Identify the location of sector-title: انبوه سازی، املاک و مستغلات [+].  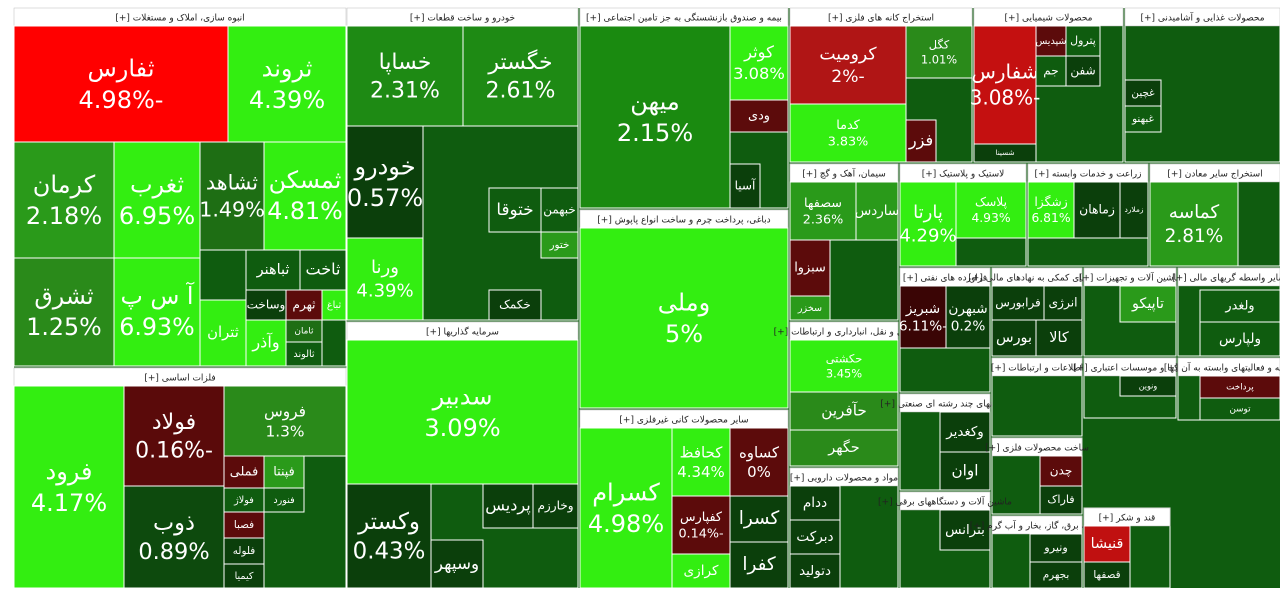
(179, 18).